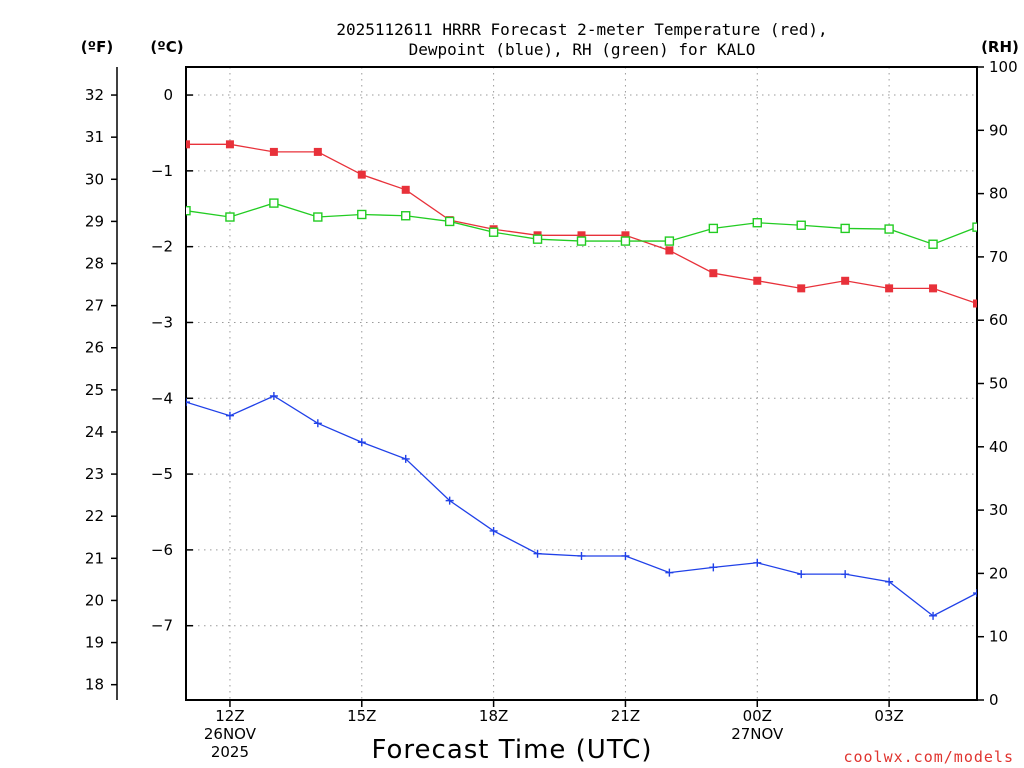  What do you see at coordinates (162, 398) in the screenshot?
I see `celsius-tick-label: −4` at bounding box center [162, 398].